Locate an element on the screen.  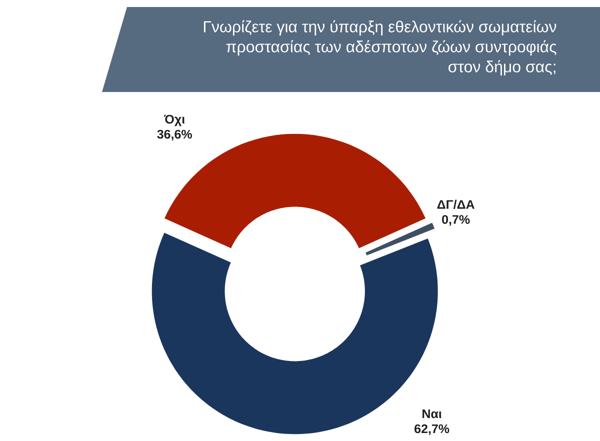
data-label: 0,7% is located at coordinates (456, 220).